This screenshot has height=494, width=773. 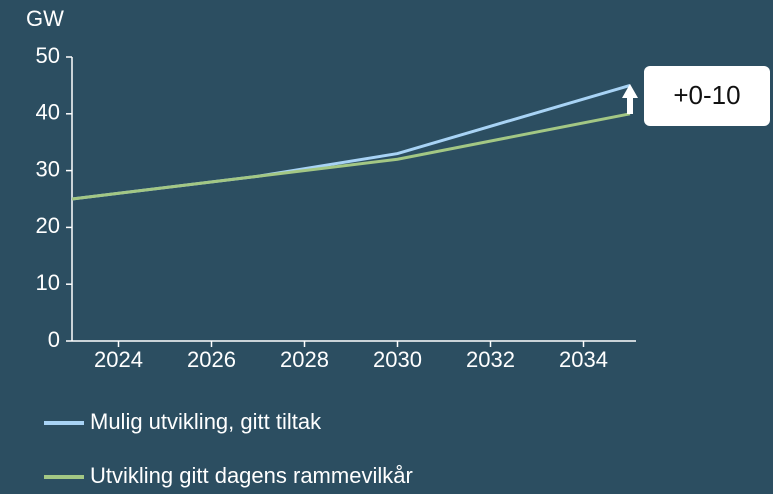 What do you see at coordinates (397, 359) in the screenshot?
I see `x-tick-label: 2030` at bounding box center [397, 359].